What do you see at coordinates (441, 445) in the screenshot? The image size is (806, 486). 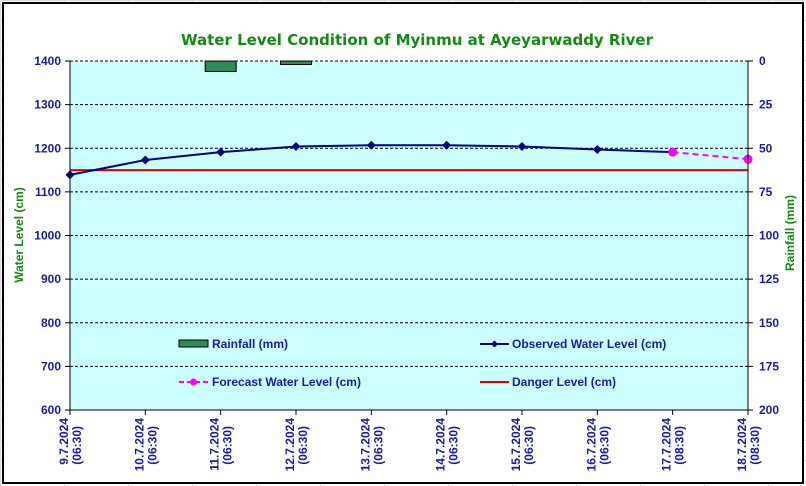 I see `x-tick-date: 14.7.2024` at bounding box center [441, 445].